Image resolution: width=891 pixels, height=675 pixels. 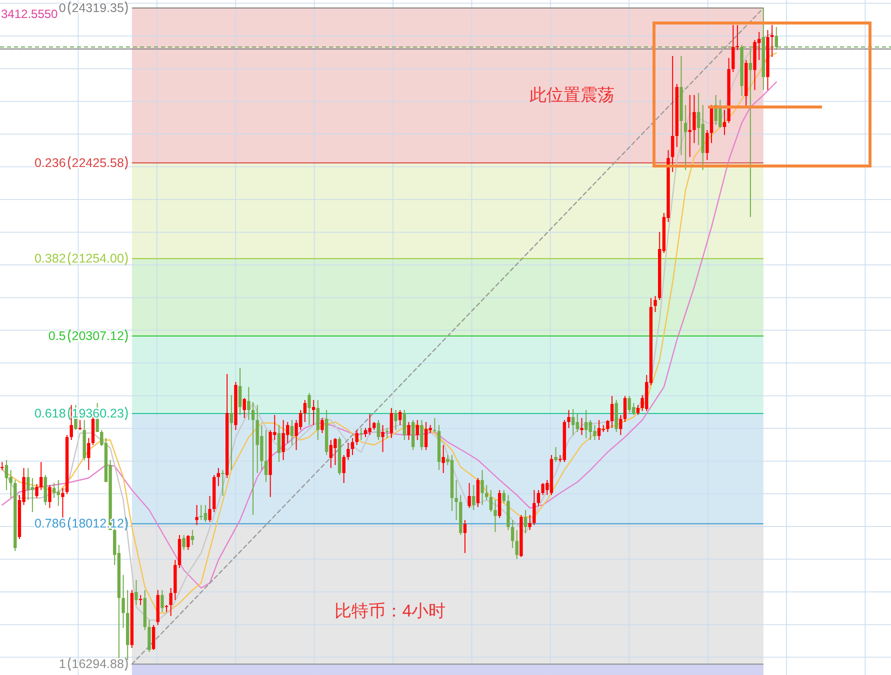 What do you see at coordinates (50, 163) in the screenshot?
I see `annotation: 0.236` at bounding box center [50, 163].